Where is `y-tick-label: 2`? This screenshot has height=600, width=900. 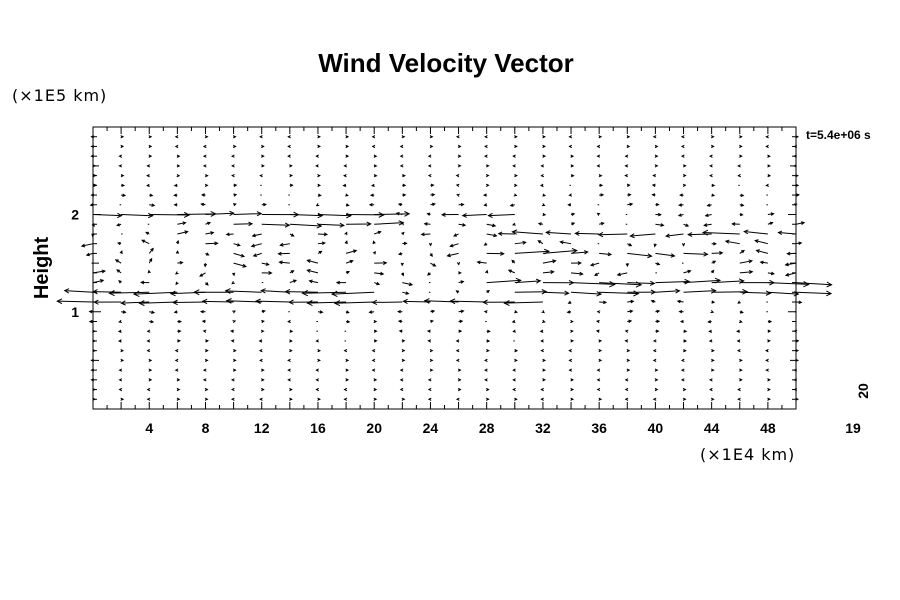 y-tick-label: 2 is located at coordinates (75, 215).